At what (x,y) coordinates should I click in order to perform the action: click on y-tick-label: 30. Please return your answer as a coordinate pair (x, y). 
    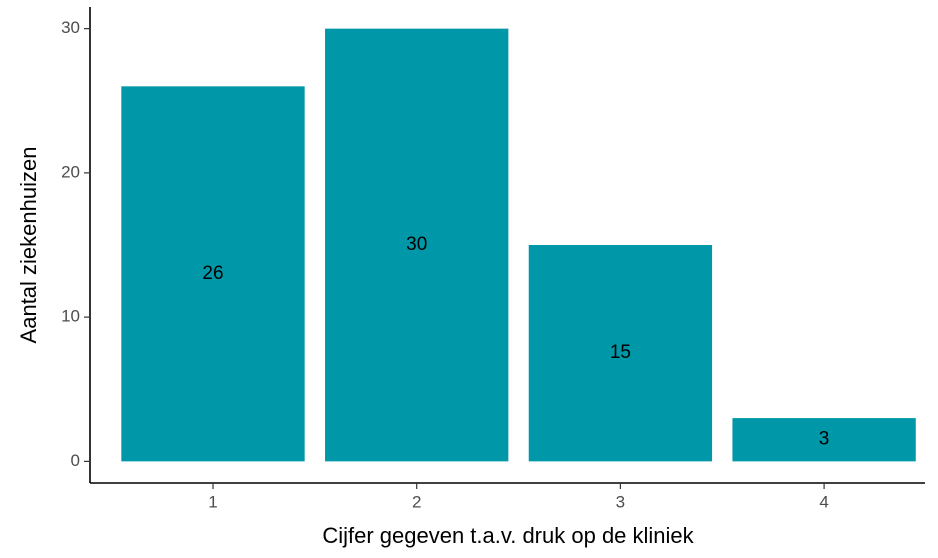
    Looking at the image, I should click on (70, 27).